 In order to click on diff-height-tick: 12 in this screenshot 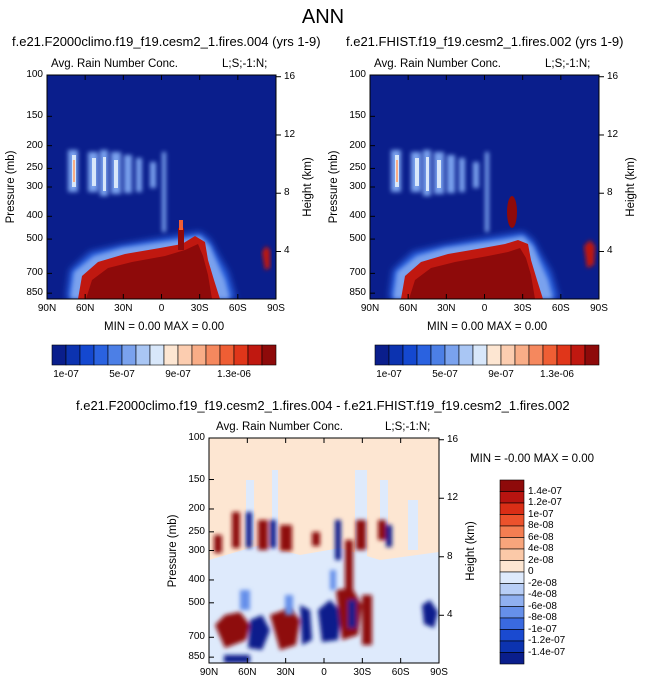, I will do `click(453, 498)`.